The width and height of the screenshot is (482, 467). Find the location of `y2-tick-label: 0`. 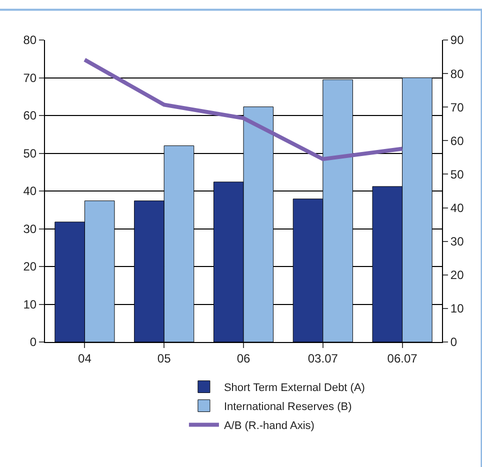

y2-tick-label: 0 is located at coordinates (454, 342).